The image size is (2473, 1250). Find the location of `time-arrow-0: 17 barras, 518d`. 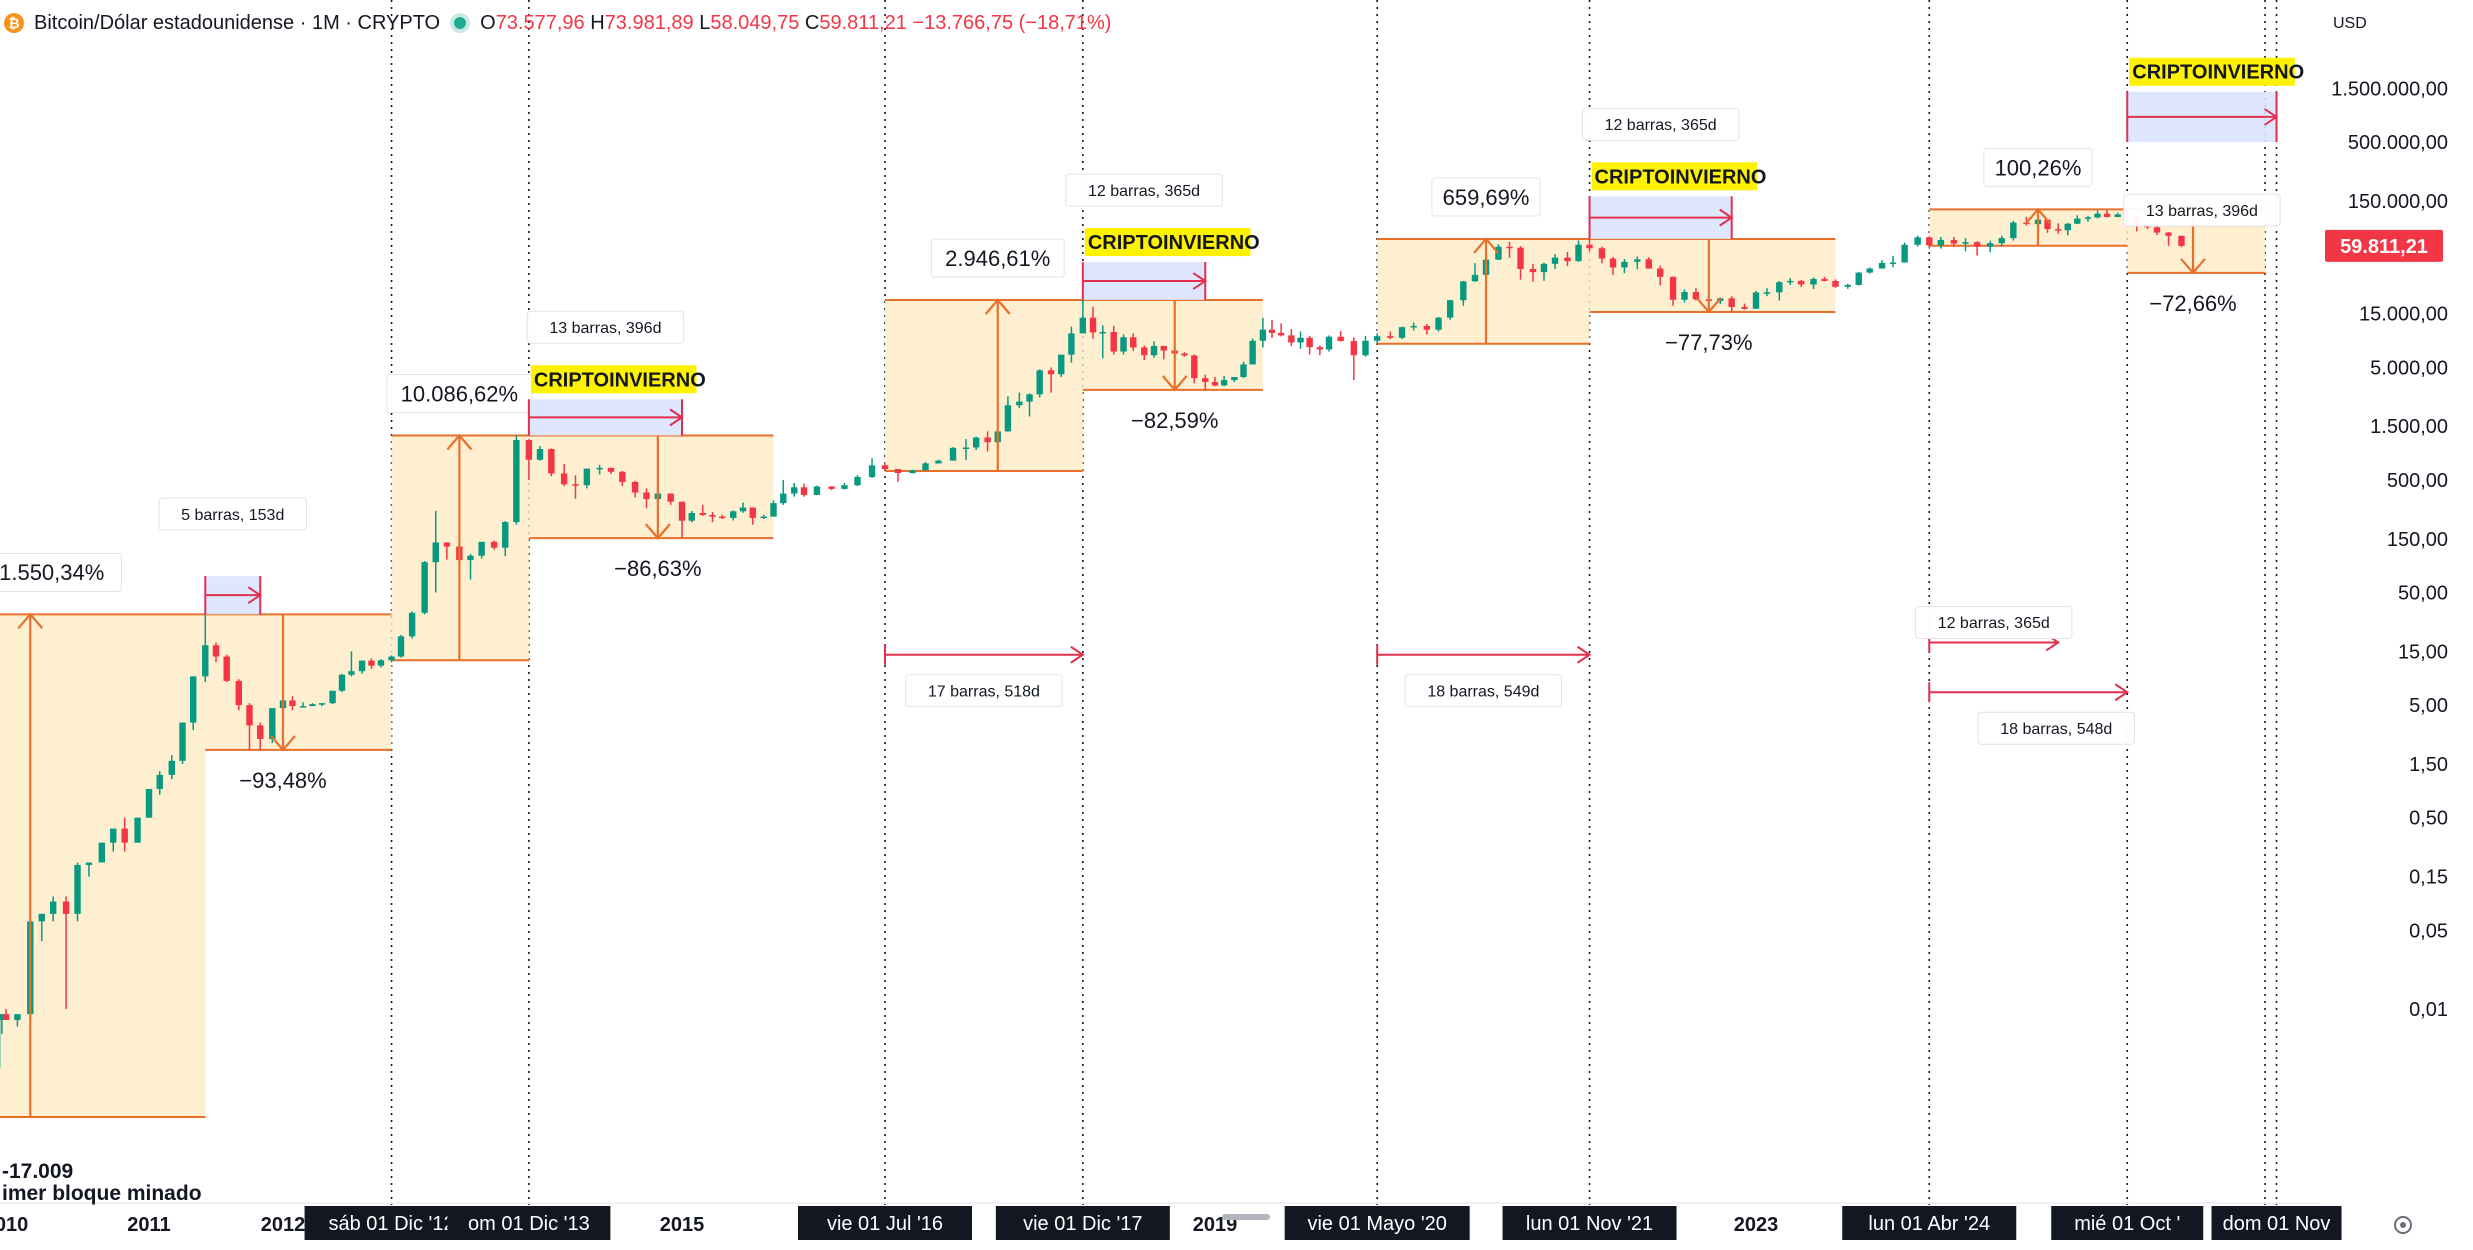

time-arrow-0: 17 barras, 518d is located at coordinates (984, 676).